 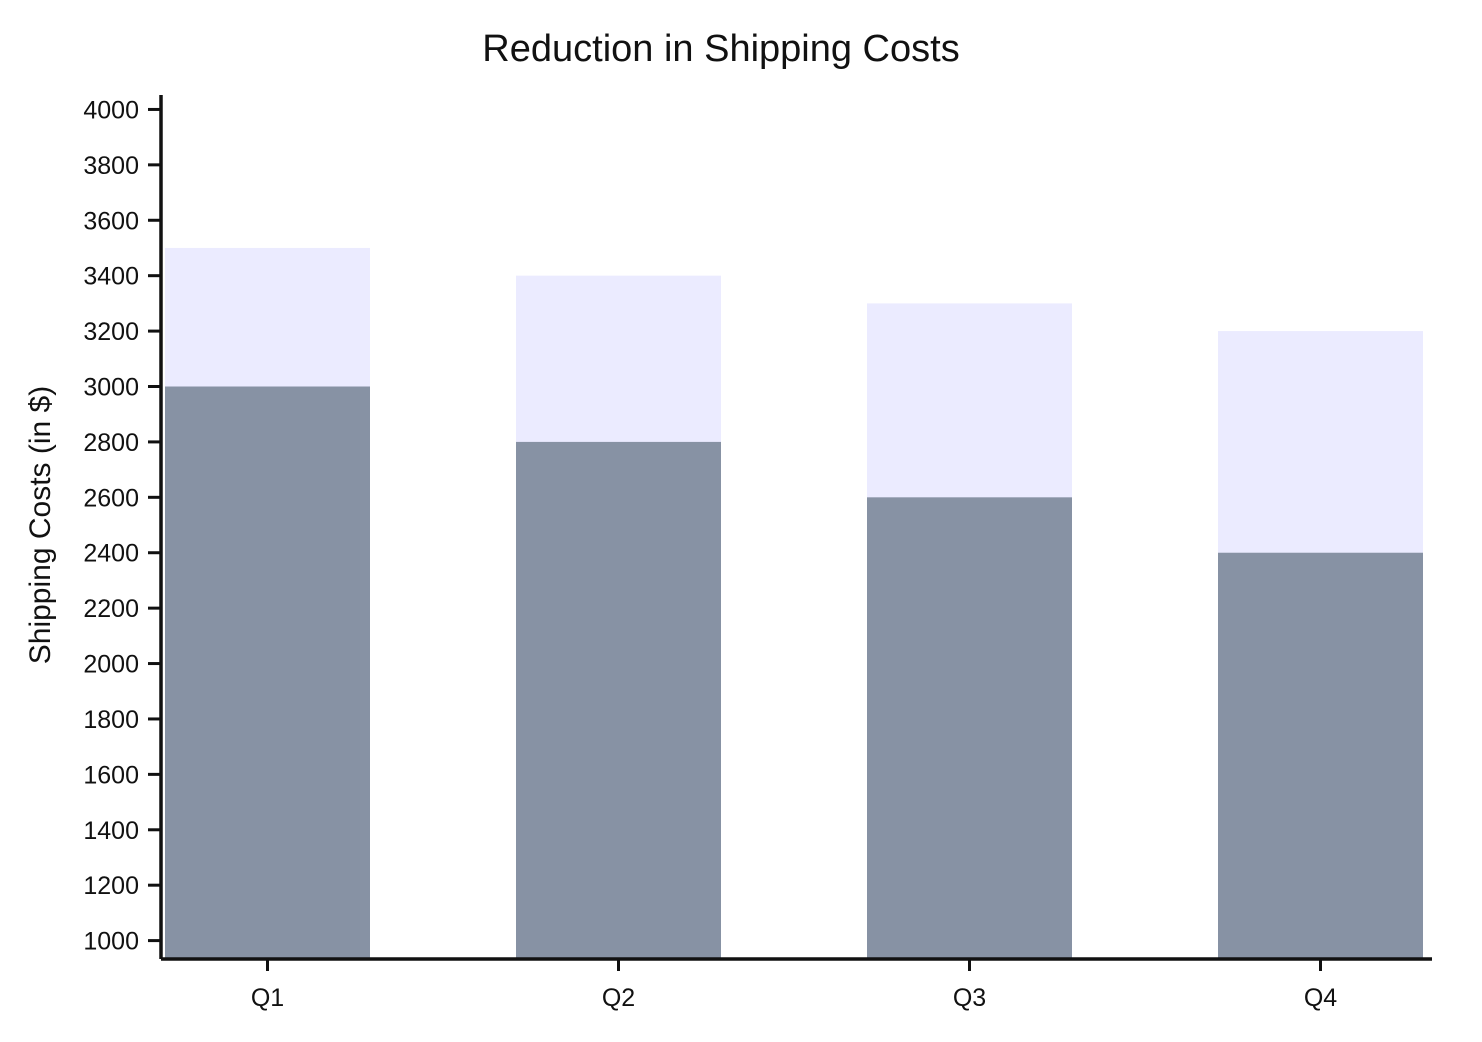 I want to click on y-tick-label-2400: 2400, so click(x=111, y=554).